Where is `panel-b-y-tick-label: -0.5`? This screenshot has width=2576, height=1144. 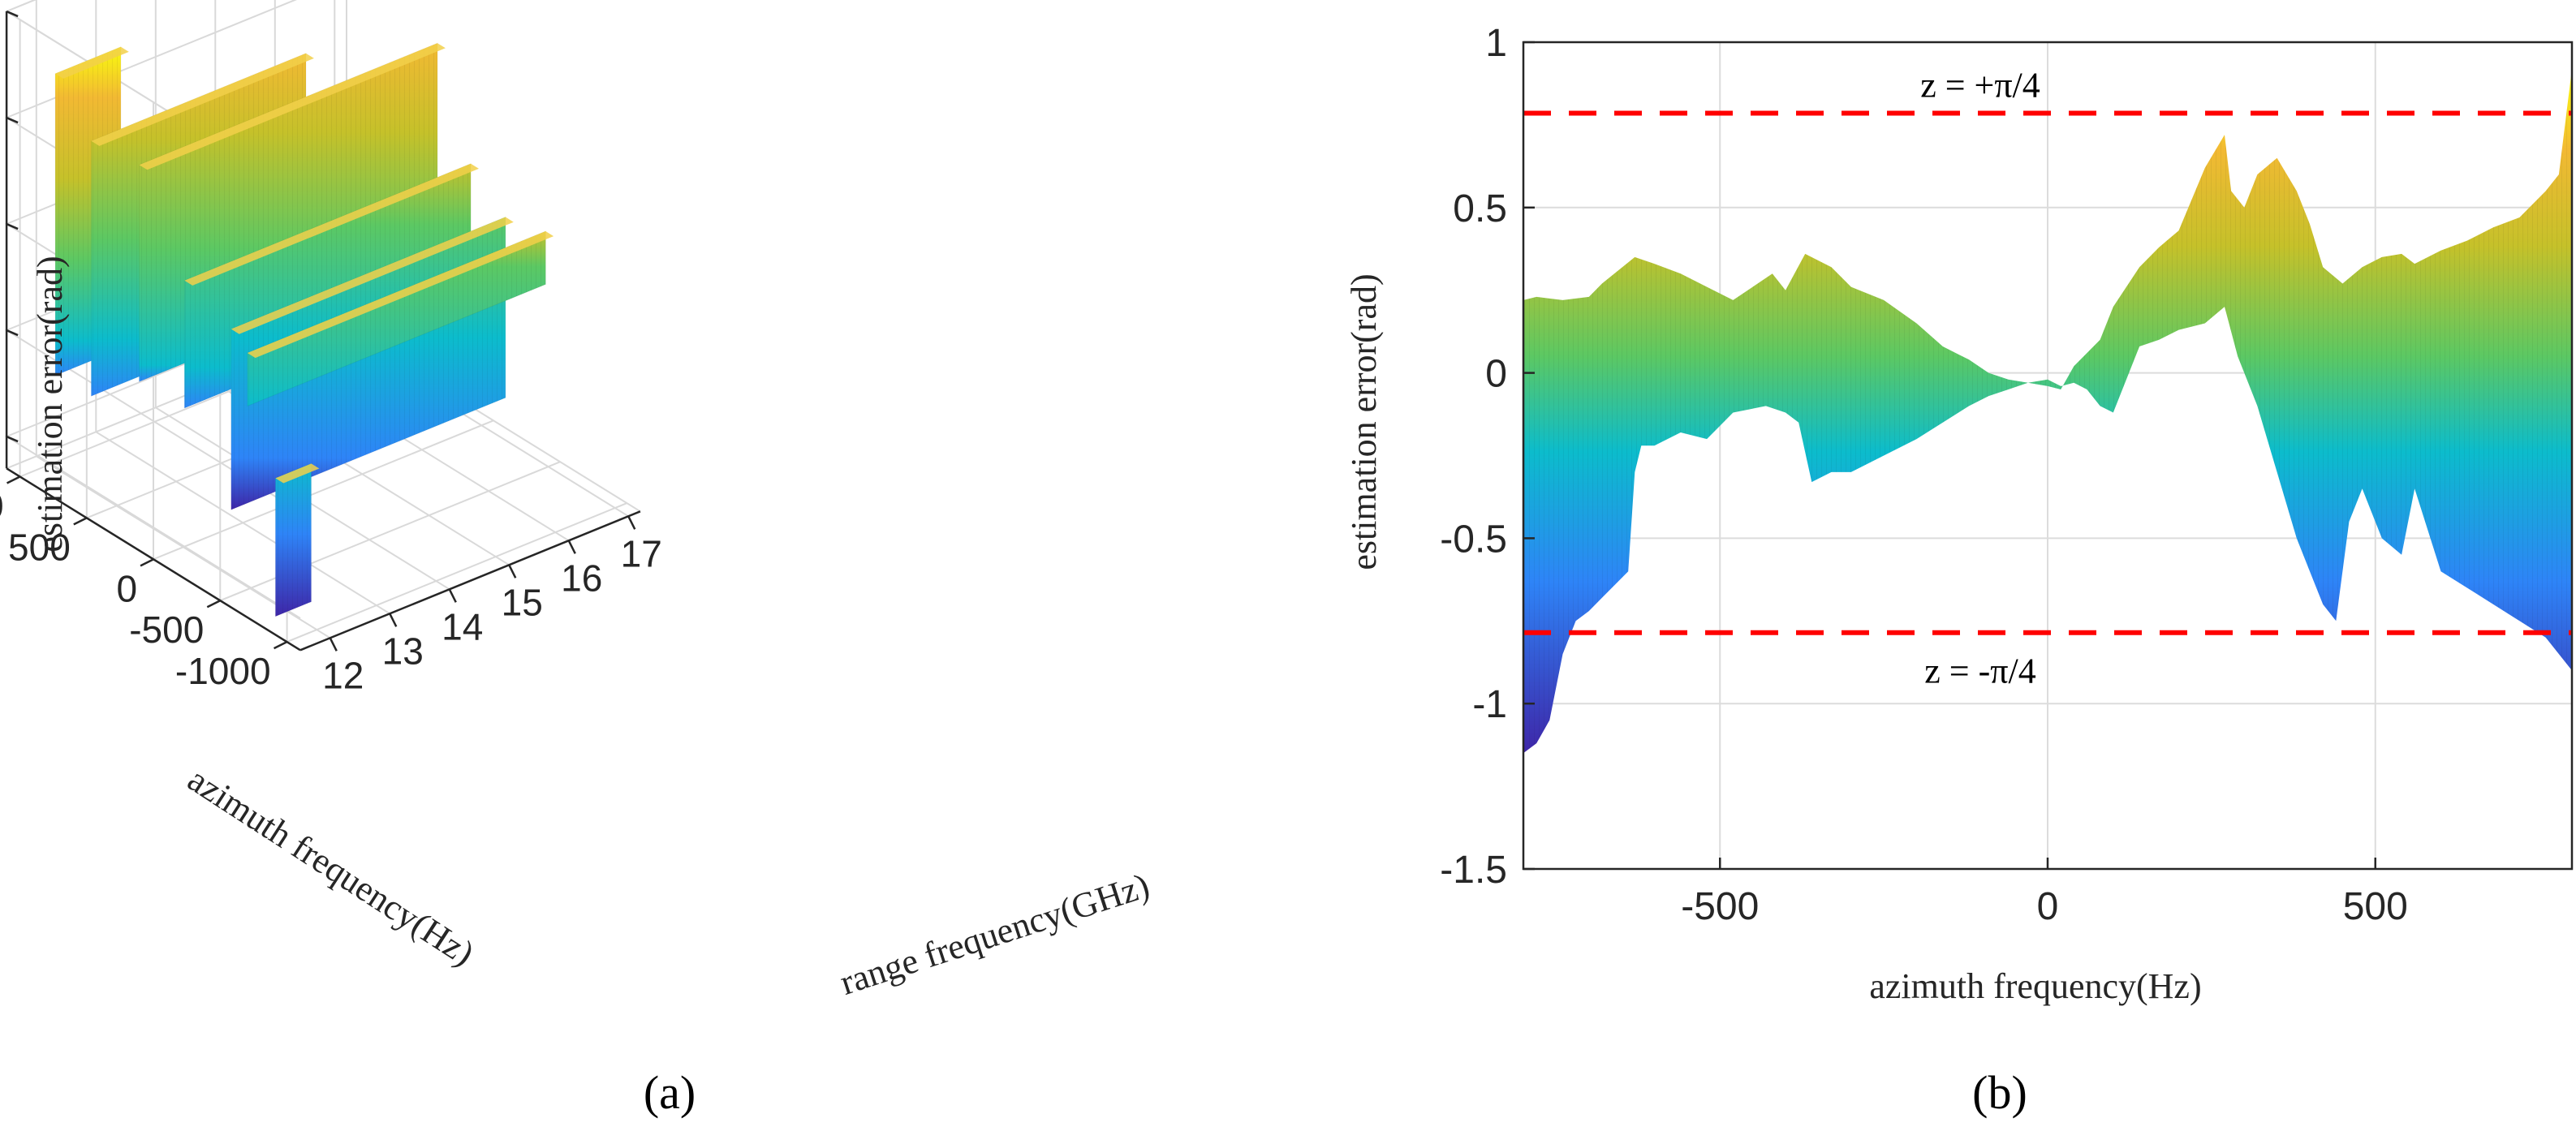
panel-b-y-tick-label: -0.5 is located at coordinates (1473, 539).